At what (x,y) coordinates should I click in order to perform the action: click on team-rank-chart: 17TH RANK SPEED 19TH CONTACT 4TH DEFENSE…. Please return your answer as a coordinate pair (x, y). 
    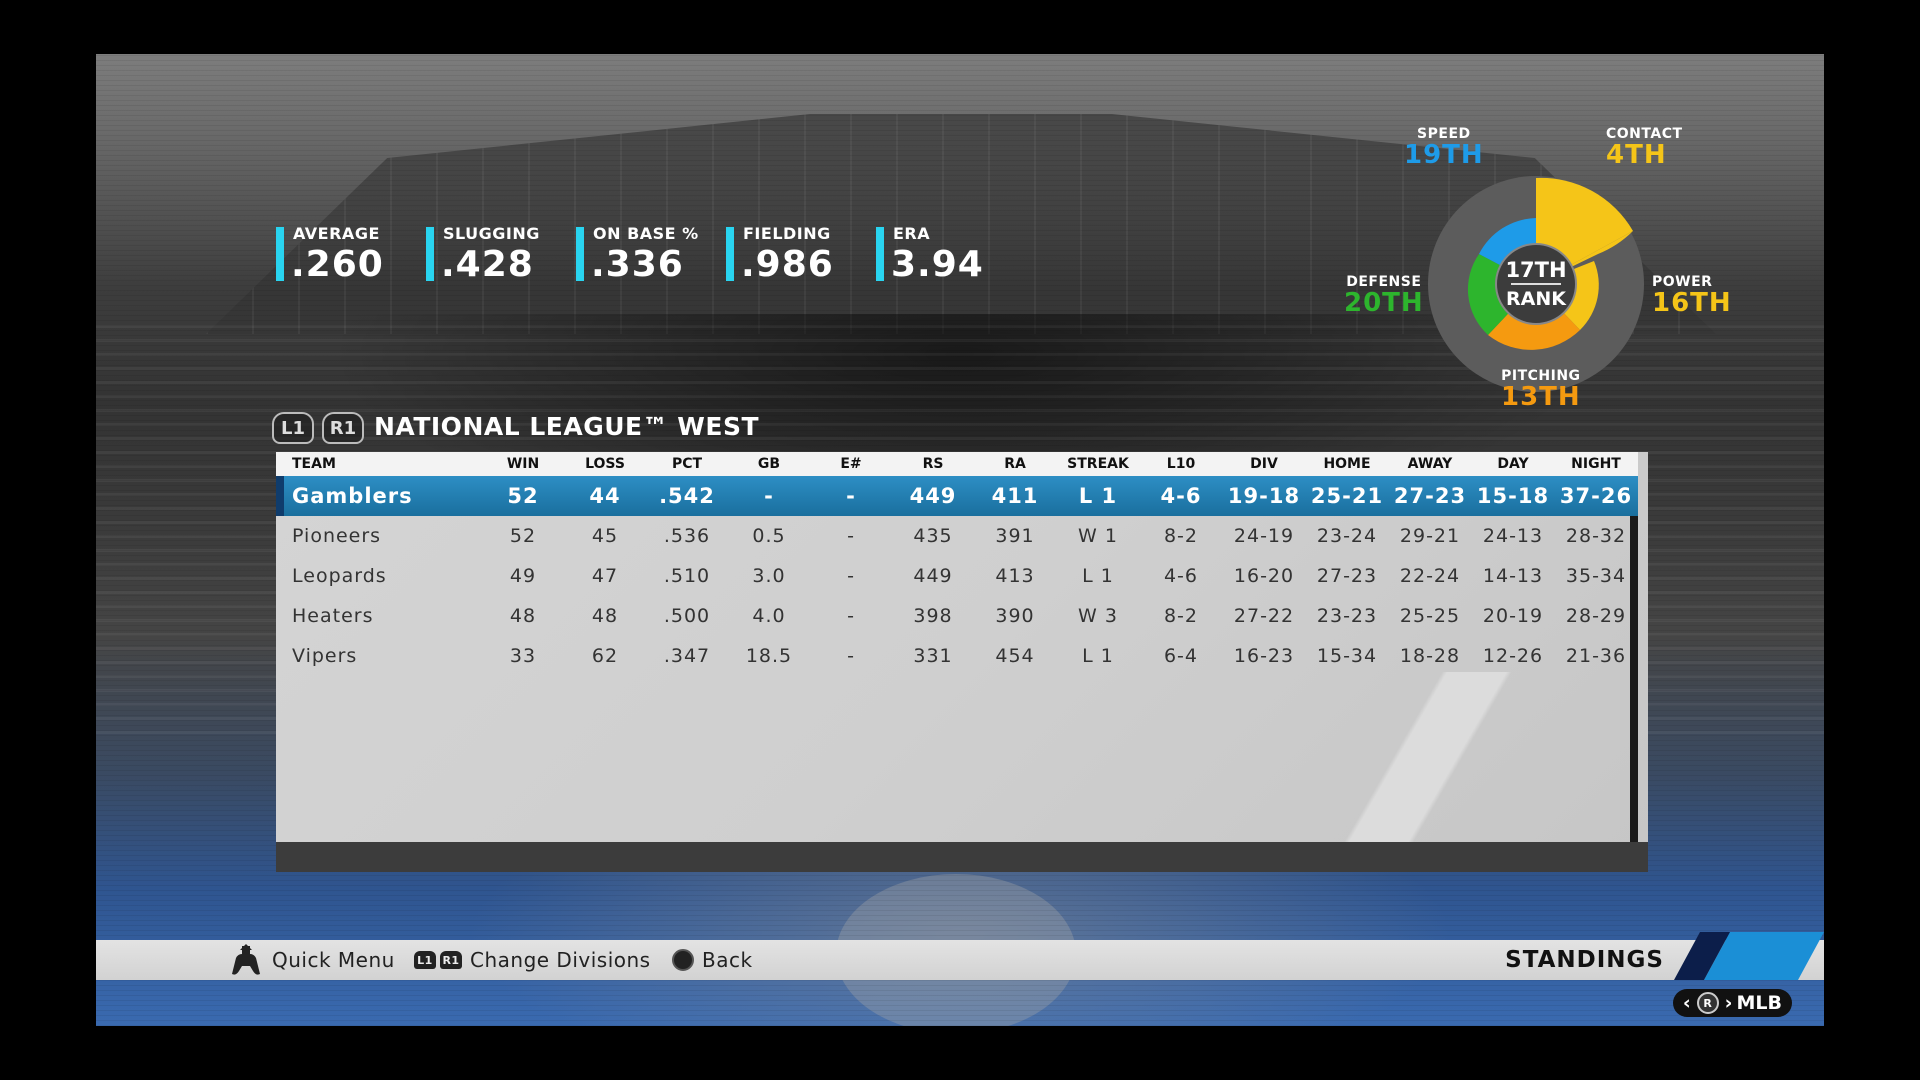
    Looking at the image, I should click on (1536, 284).